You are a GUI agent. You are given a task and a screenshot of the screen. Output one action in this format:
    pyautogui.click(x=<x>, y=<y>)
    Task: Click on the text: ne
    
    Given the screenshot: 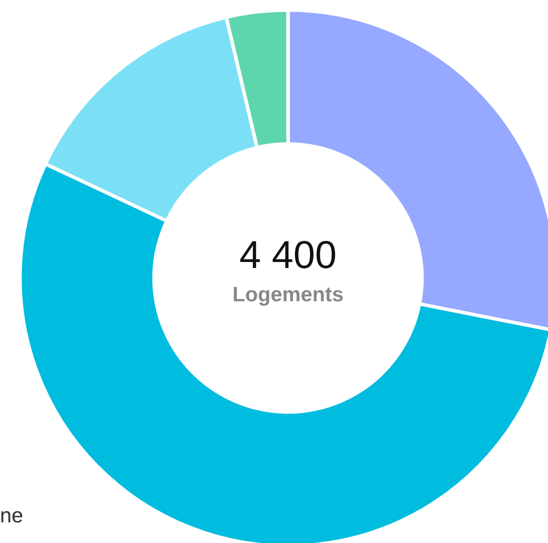 What is the action you would take?
    pyautogui.click(x=11, y=517)
    